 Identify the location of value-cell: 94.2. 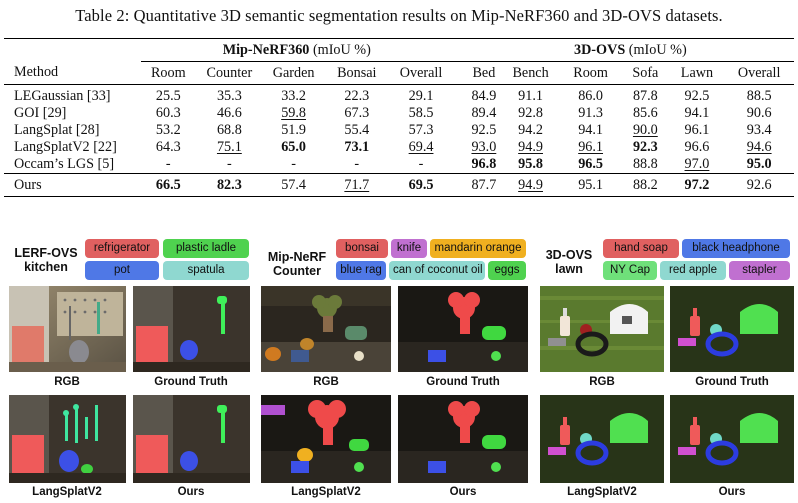
(530, 130).